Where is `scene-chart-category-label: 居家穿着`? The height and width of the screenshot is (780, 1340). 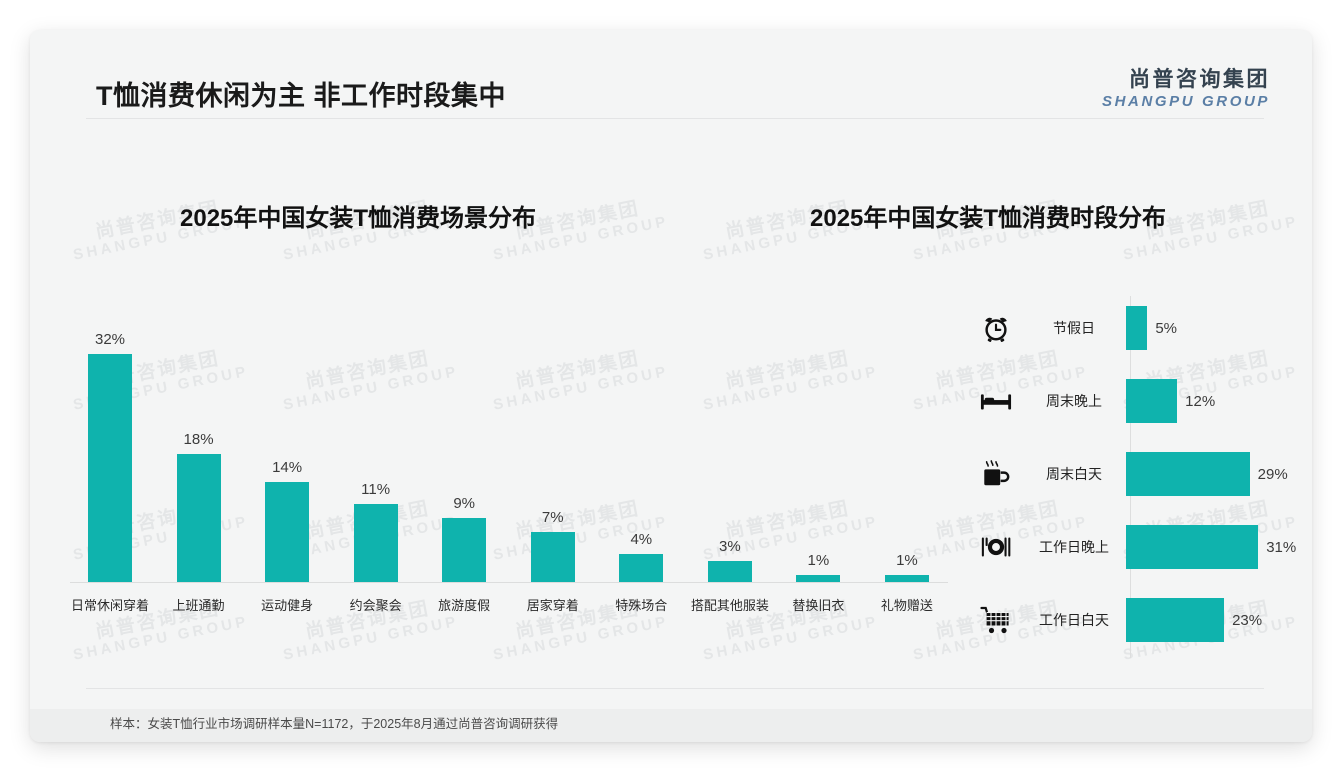 scene-chart-category-label: 居家穿着 is located at coordinates (552, 605).